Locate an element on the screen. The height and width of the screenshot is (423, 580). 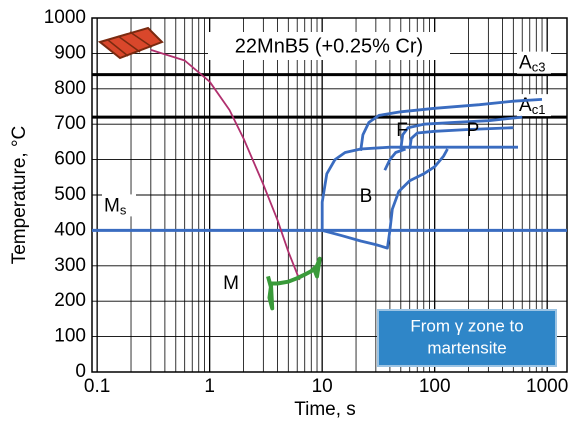
reference-label-sub: c3 is located at coordinates (539, 67).